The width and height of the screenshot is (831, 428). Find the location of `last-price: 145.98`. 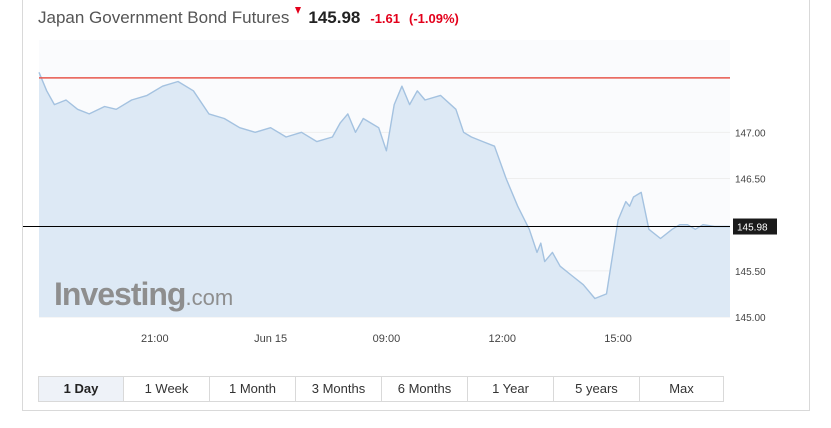

last-price: 145.98 is located at coordinates (334, 17).